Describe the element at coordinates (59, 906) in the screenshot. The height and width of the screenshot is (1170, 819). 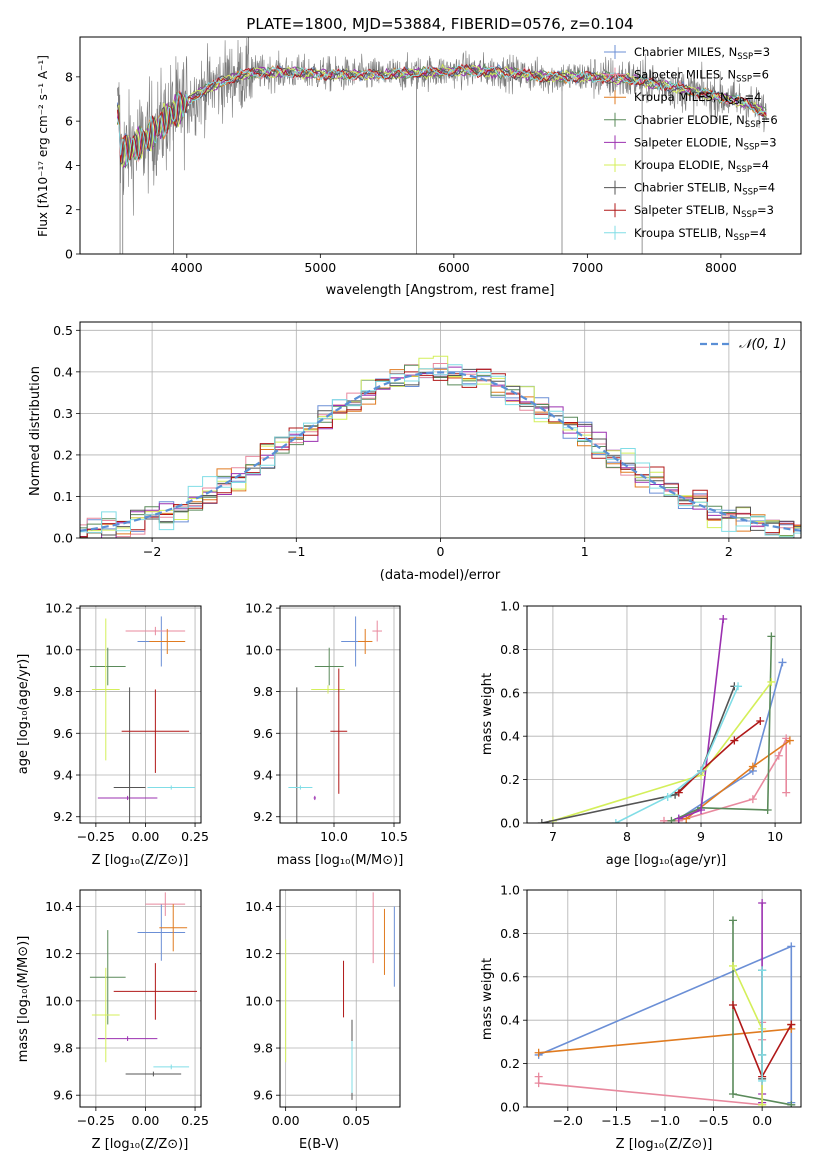
I see `y-tick-label: 10.4` at that location.